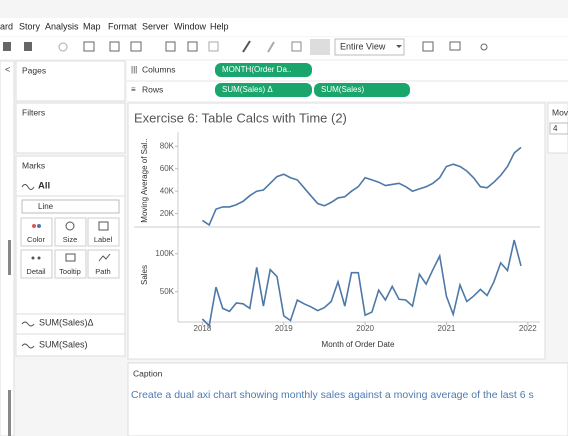 The height and width of the screenshot is (436, 568). Describe the element at coordinates (203, 328) in the screenshot. I see `x-tick-label: 2018` at that location.